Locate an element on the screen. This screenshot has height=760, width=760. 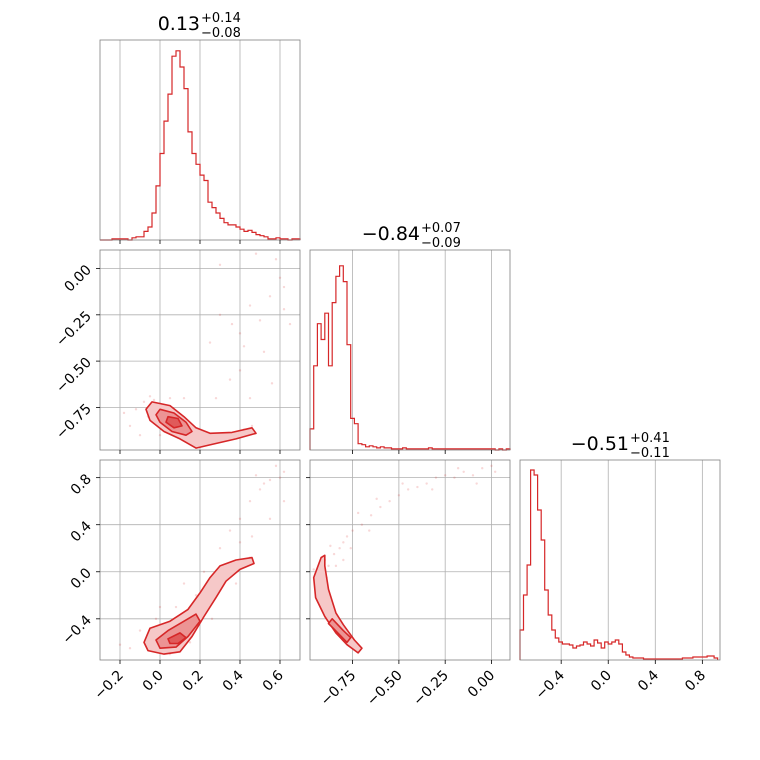
x-tick-label-4: 0.6 is located at coordinates (273, 680).